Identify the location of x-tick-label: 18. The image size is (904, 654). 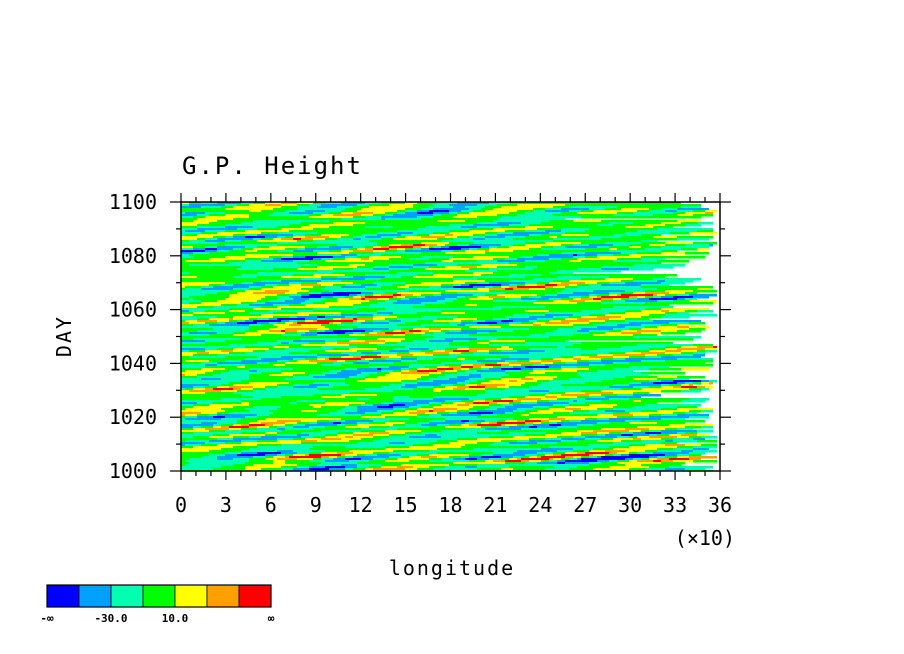
(450, 505).